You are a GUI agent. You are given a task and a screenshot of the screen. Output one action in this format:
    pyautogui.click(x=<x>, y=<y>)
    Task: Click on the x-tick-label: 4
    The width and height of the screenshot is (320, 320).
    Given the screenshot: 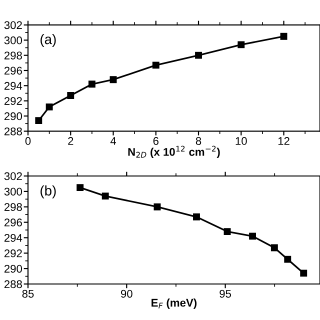 What is the action you would take?
    pyautogui.click(x=113, y=141)
    